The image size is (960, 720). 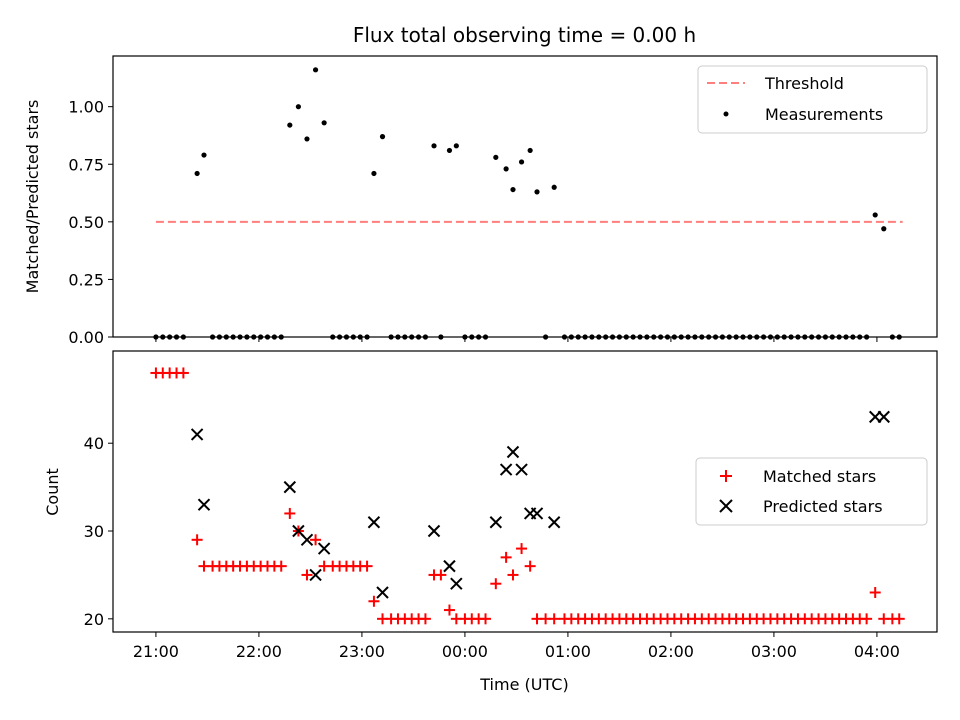 I want to click on predicted-legend-label: Predicted stars, so click(x=823, y=506).